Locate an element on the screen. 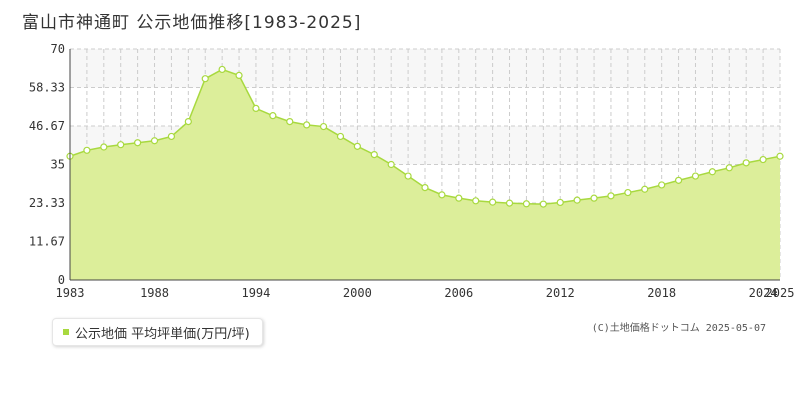 The width and height of the screenshot is (800, 400). x-tick-label: 2018 is located at coordinates (661, 293).